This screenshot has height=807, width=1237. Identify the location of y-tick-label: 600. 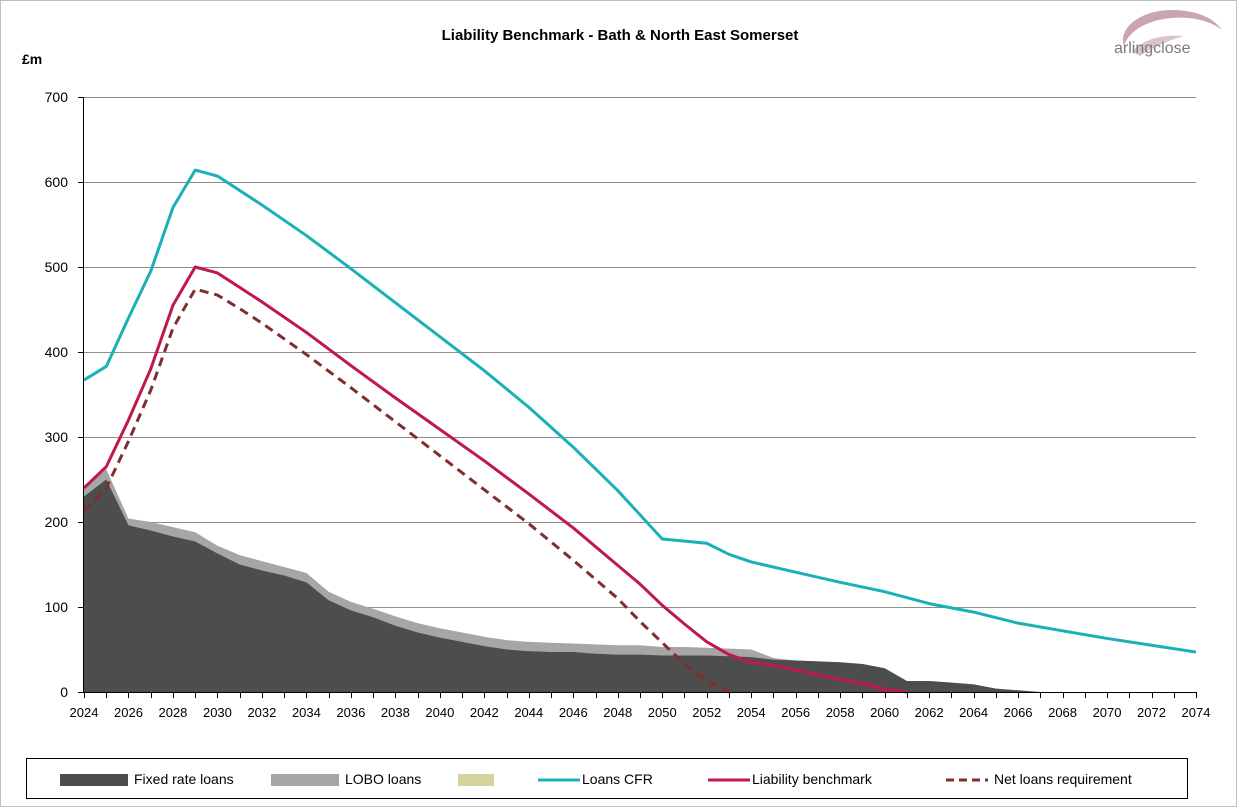
(57, 182).